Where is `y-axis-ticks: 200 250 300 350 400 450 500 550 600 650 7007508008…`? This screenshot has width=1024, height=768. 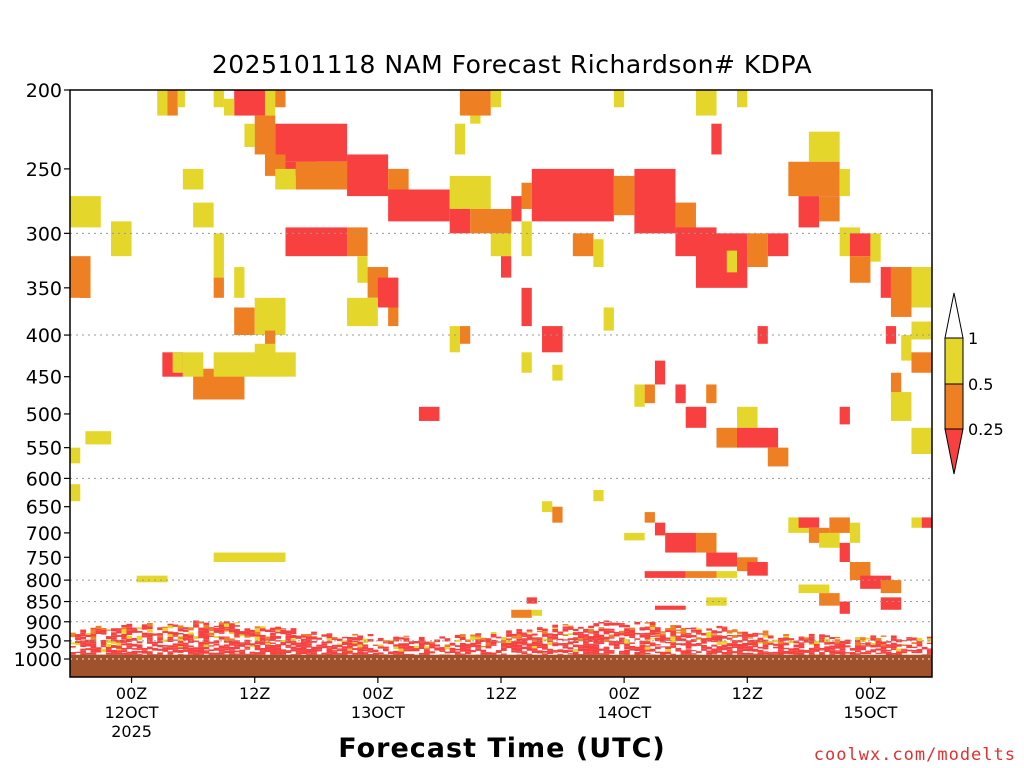 y-axis-ticks: 200 250 300 350 400 450 500 550 600 650 7007508008… is located at coordinates (42, 375).